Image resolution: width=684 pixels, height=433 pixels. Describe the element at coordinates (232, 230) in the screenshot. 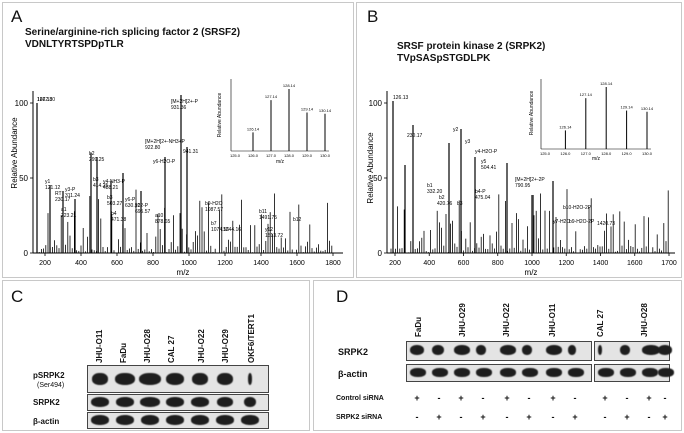

I see `peak-label: 1244.16` at that location.